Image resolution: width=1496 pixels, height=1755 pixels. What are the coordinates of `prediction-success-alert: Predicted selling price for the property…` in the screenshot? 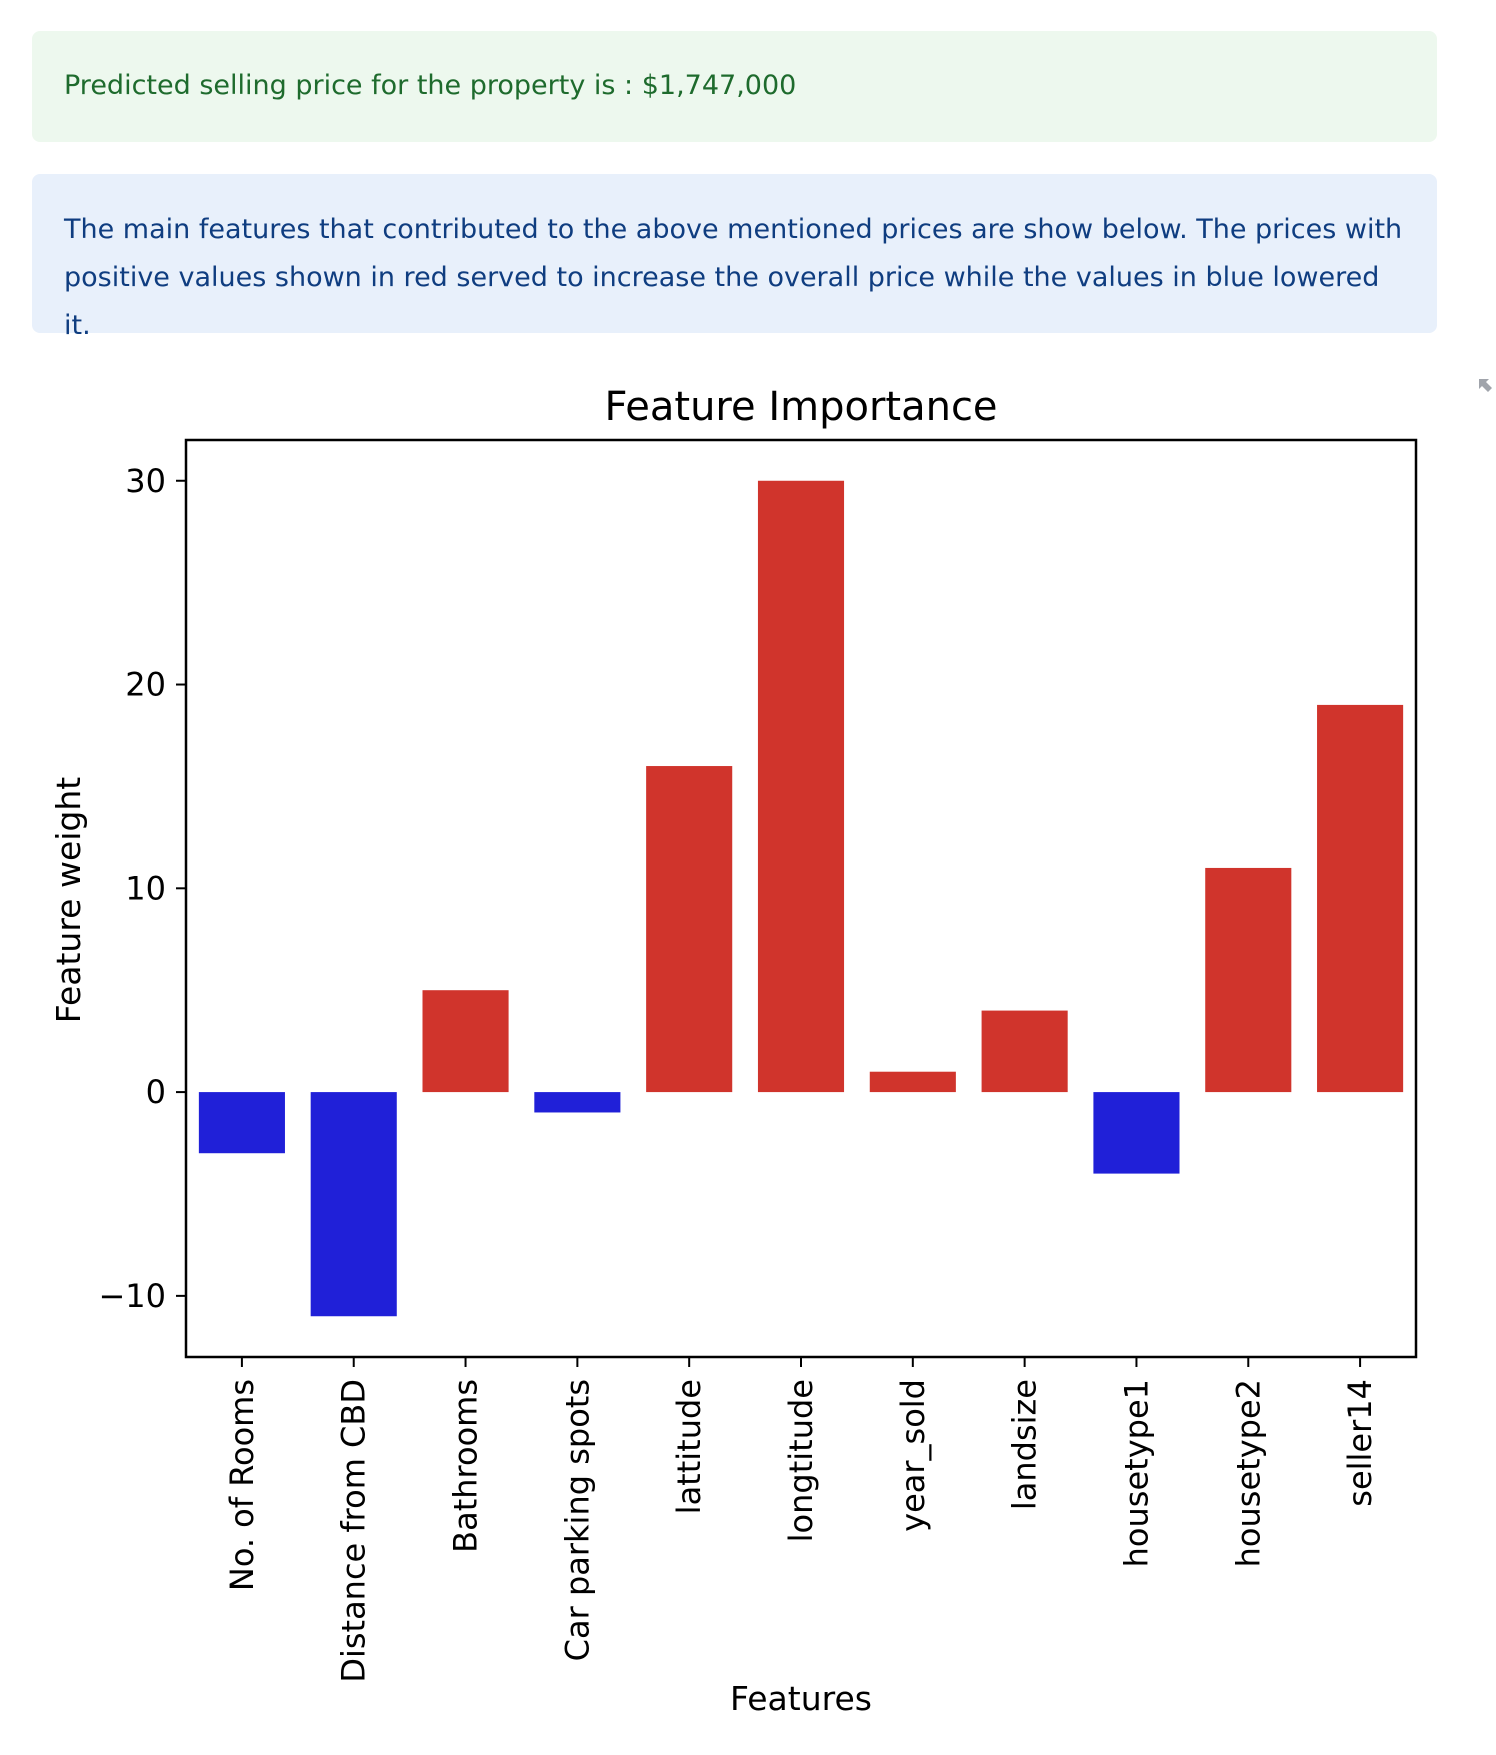 It's located at (734, 86).